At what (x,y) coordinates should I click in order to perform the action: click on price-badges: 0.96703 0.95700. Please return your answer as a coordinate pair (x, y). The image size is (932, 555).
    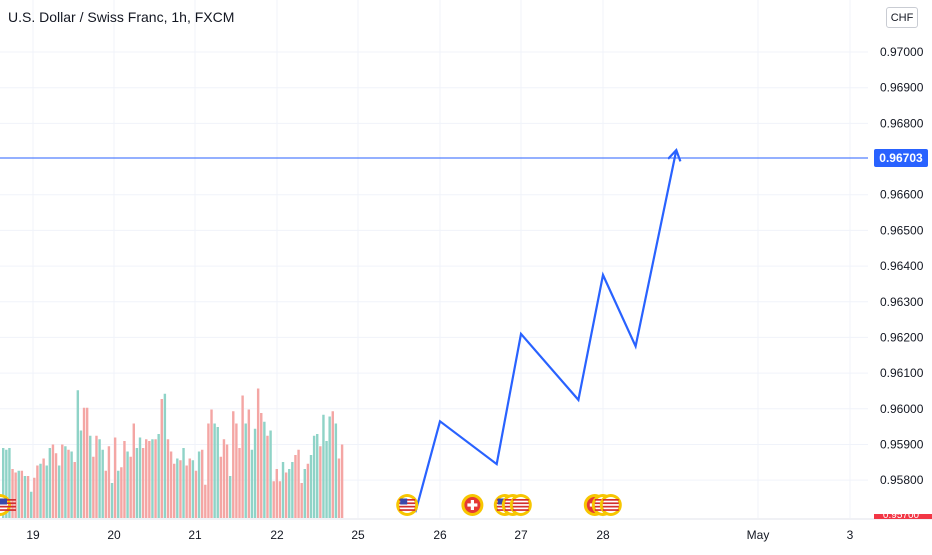
    Looking at the image, I should click on (903, 334).